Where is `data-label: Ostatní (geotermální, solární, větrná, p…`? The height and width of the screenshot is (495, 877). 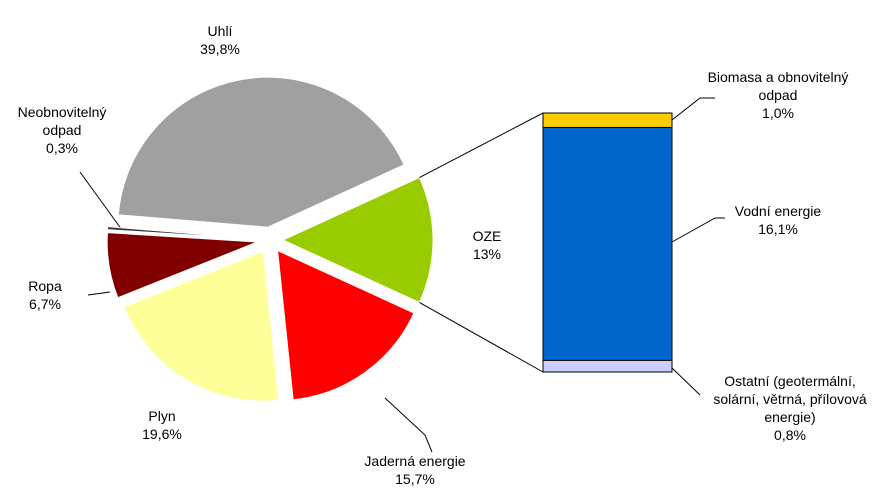
data-label: Ostatní (geotermální, solární, větrná, p… is located at coordinates (790, 408).